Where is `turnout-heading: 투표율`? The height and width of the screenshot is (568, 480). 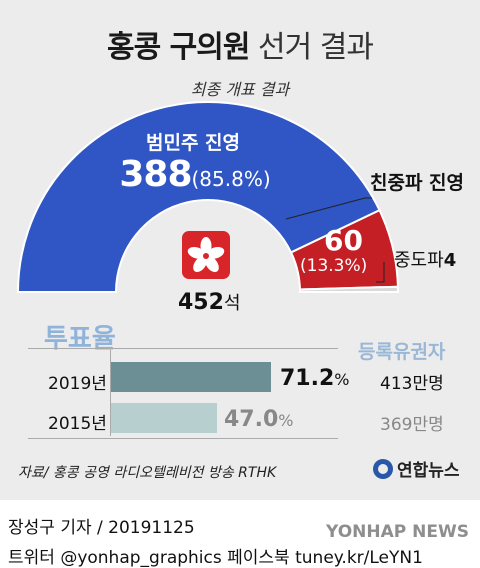
turnout-heading: 투표율 is located at coordinates (80, 339).